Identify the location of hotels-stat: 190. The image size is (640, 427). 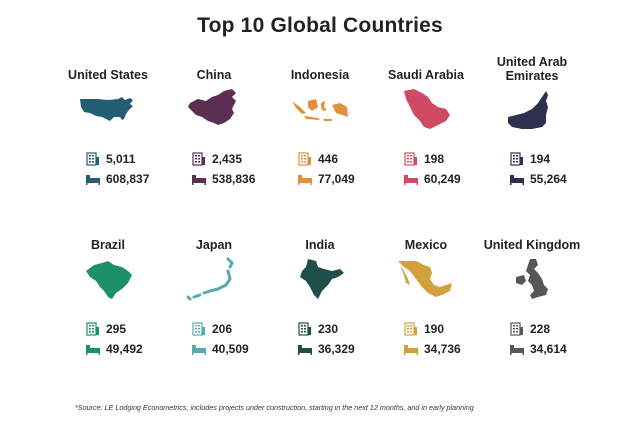
(423, 329).